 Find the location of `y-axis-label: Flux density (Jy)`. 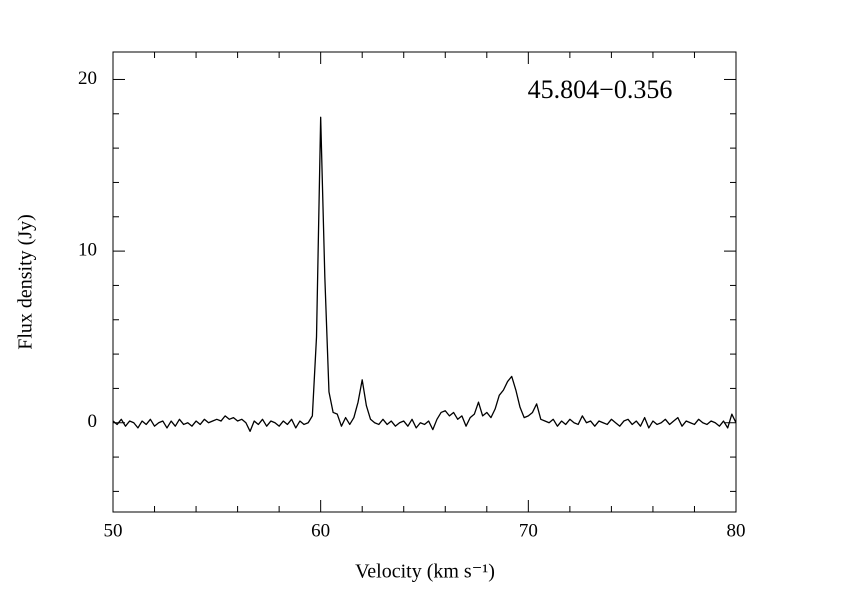

y-axis-label: Flux density (Jy) is located at coordinates (26, 282).